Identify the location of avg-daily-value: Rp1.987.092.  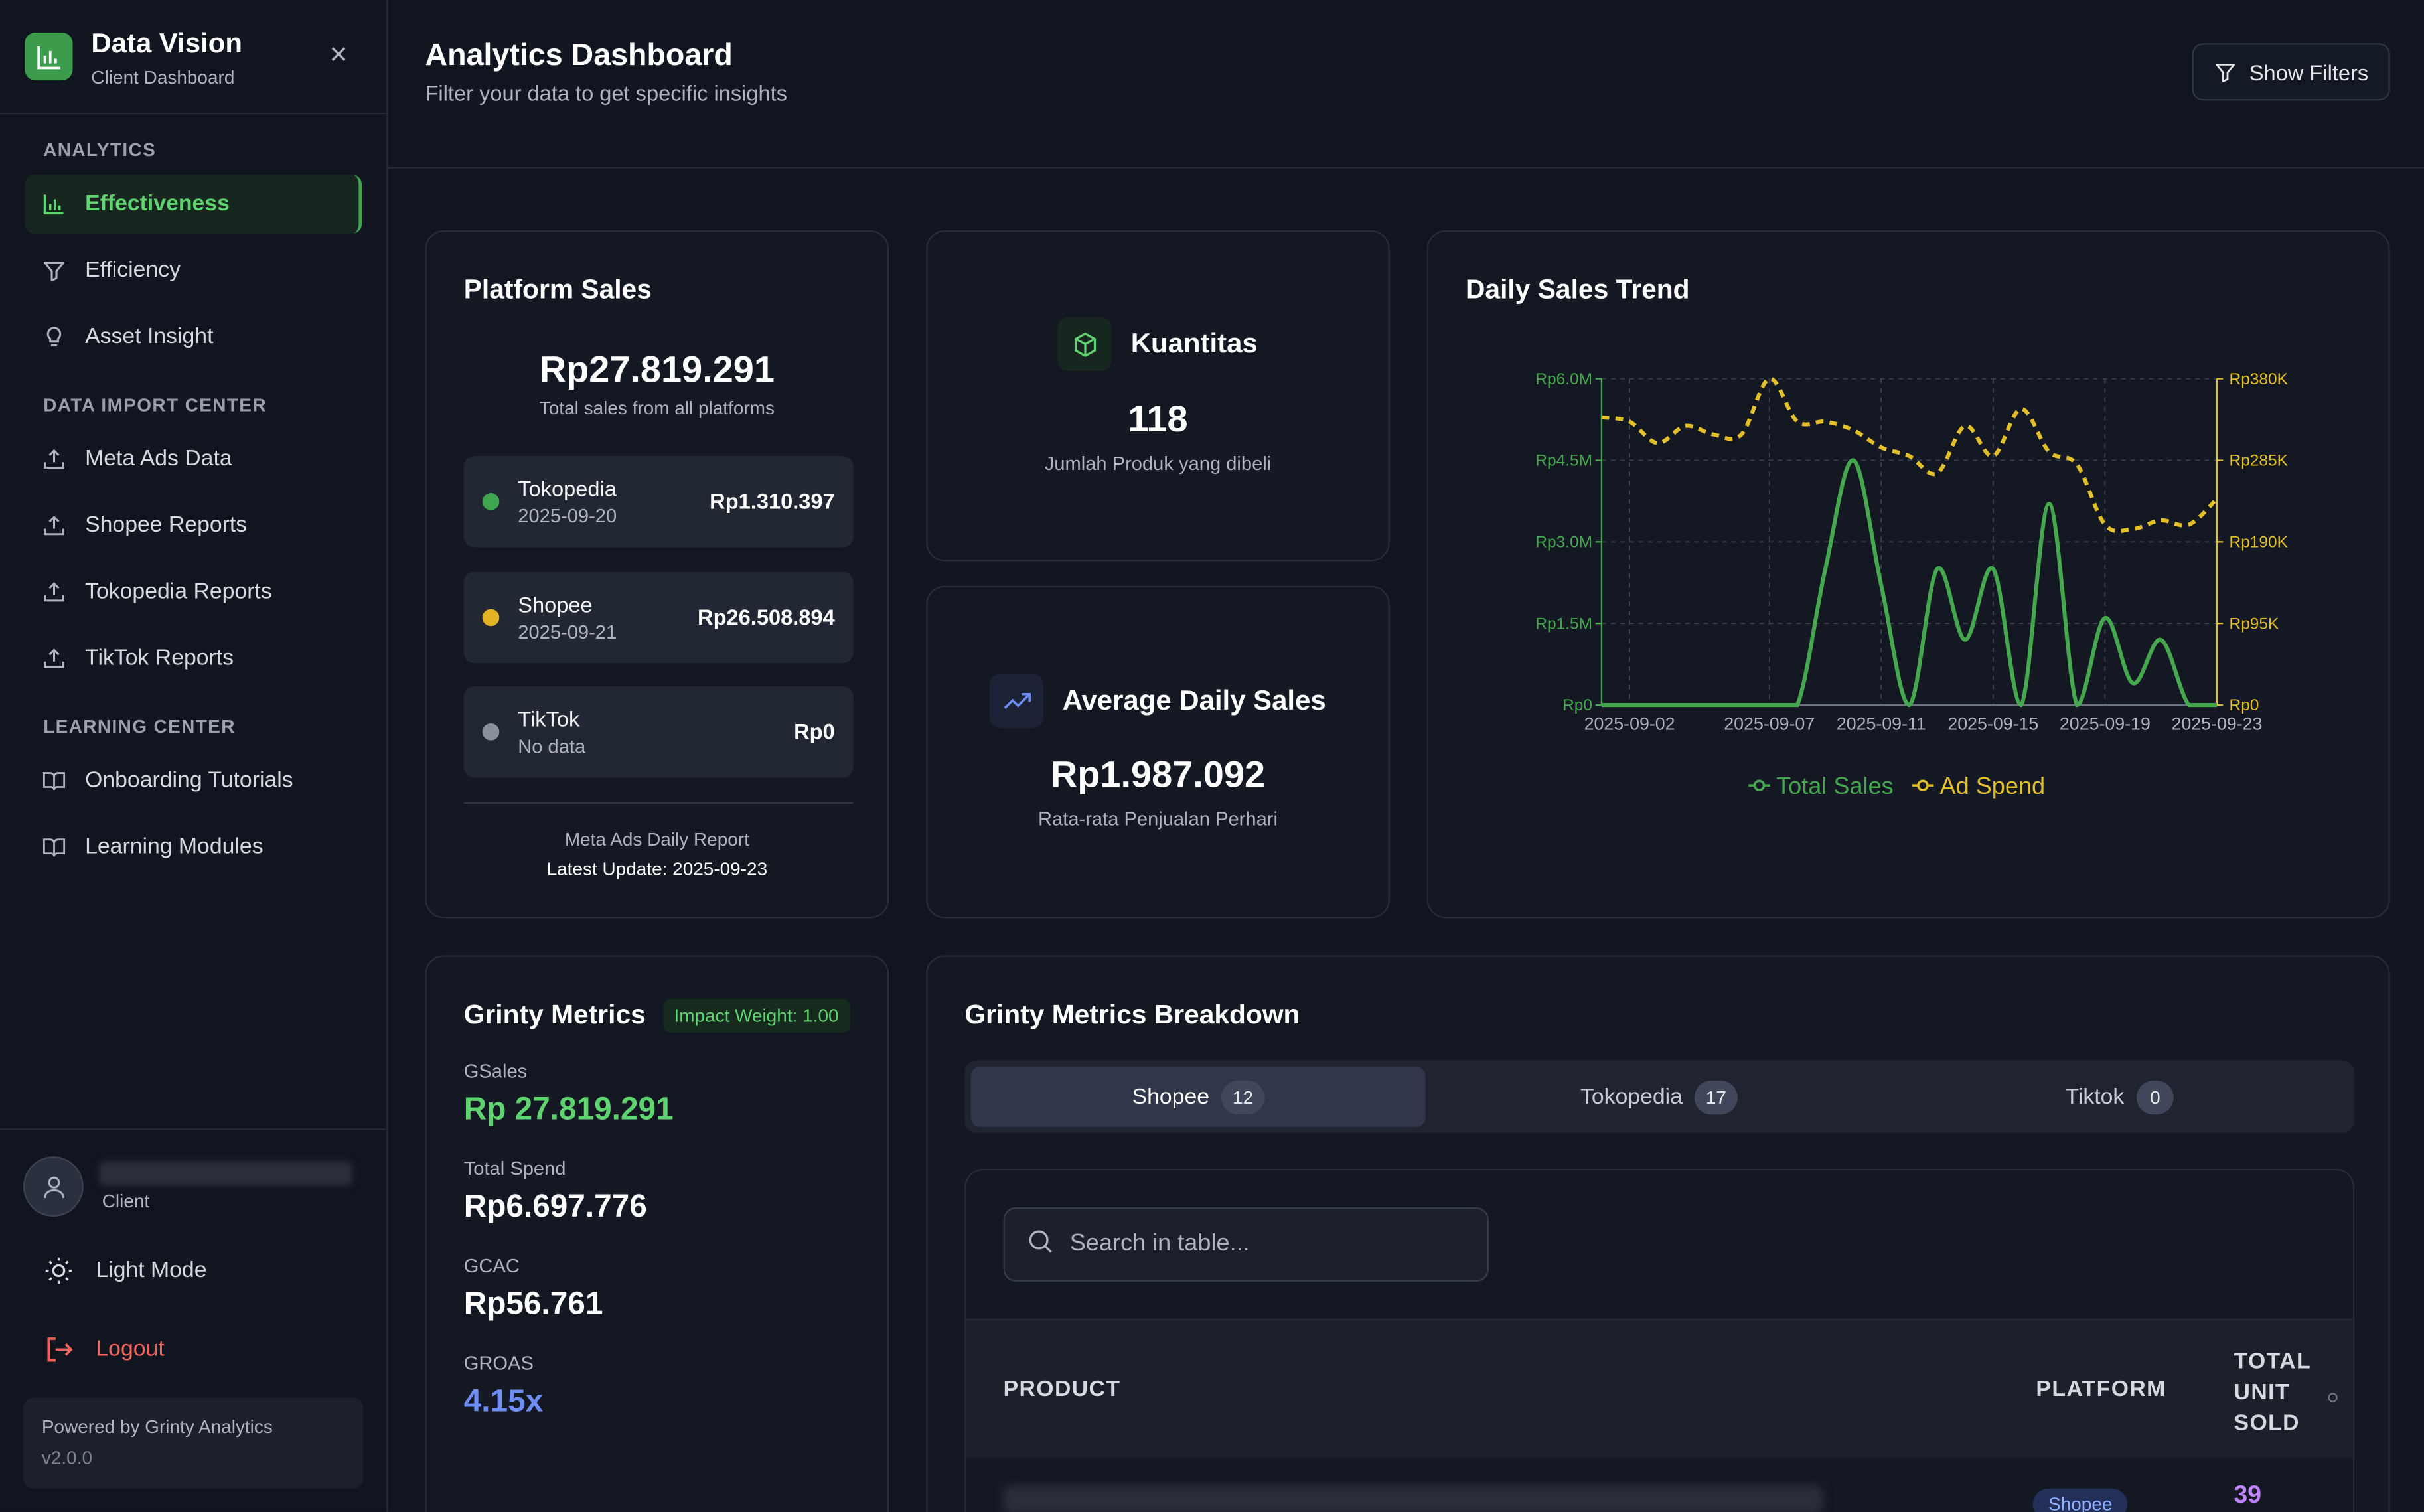
(1158, 775).